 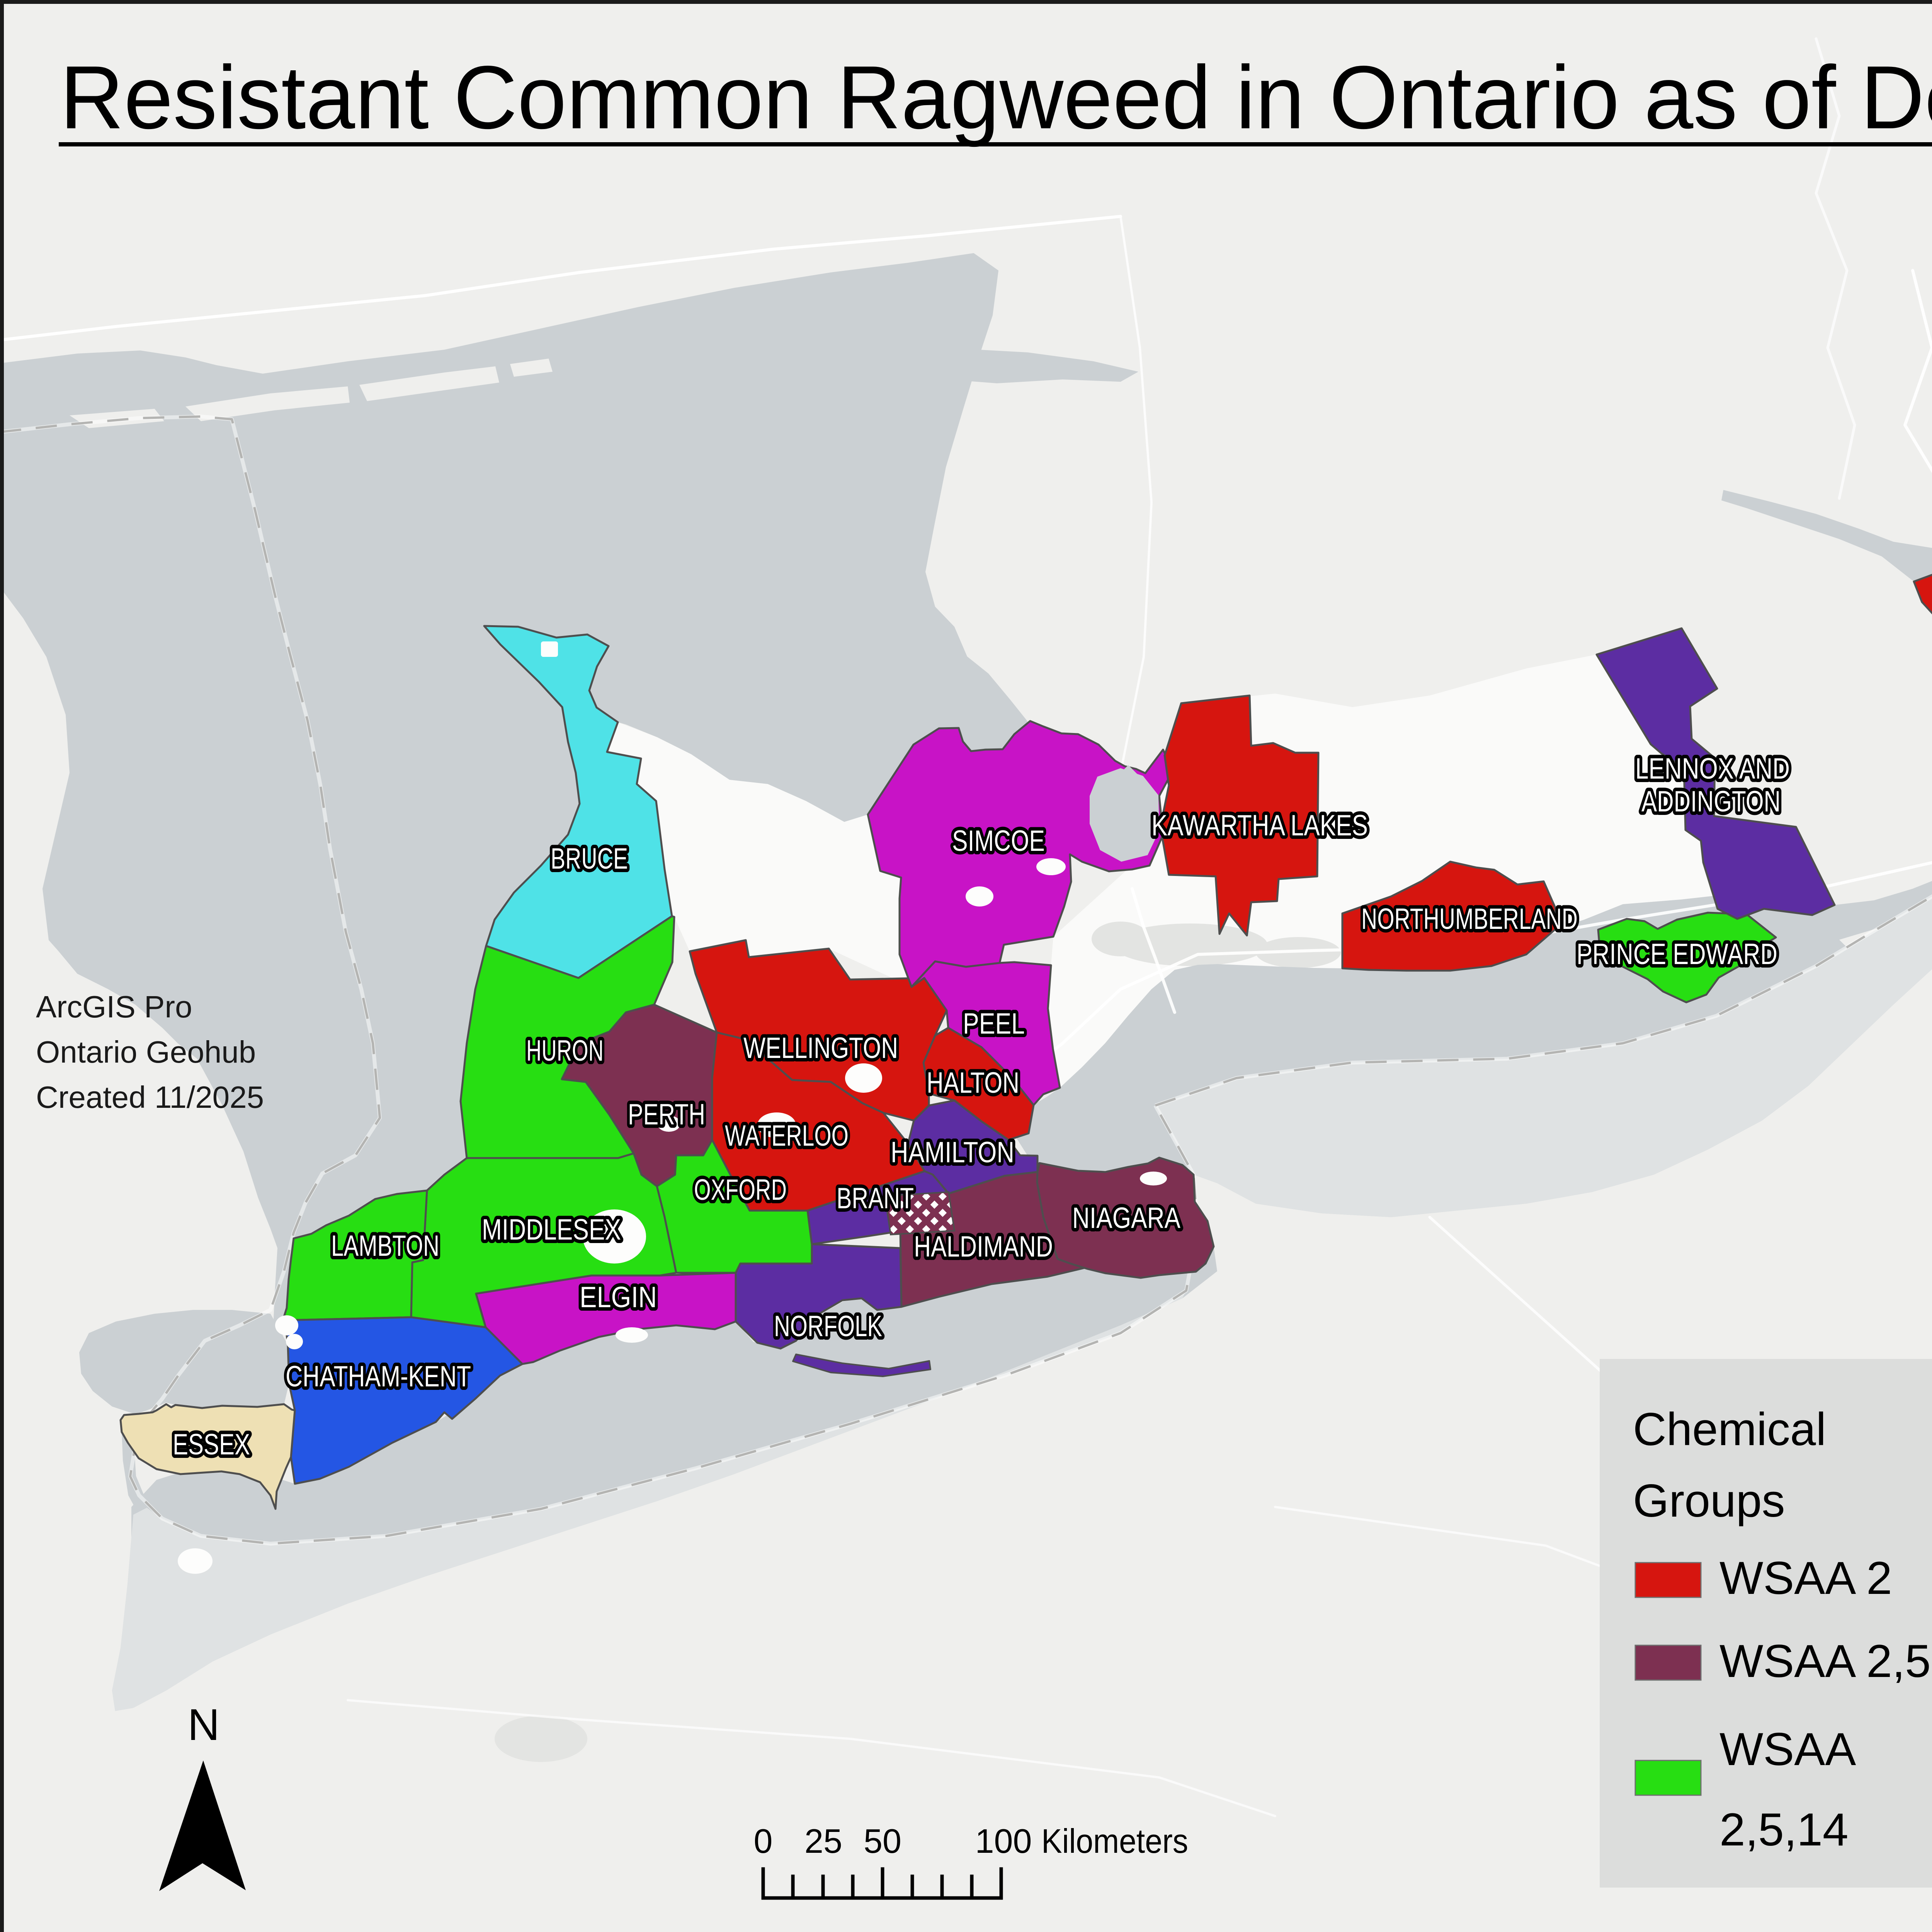 What do you see at coordinates (984, 1247) in the screenshot?
I see `svg-text: HALDIMAND` at bounding box center [984, 1247].